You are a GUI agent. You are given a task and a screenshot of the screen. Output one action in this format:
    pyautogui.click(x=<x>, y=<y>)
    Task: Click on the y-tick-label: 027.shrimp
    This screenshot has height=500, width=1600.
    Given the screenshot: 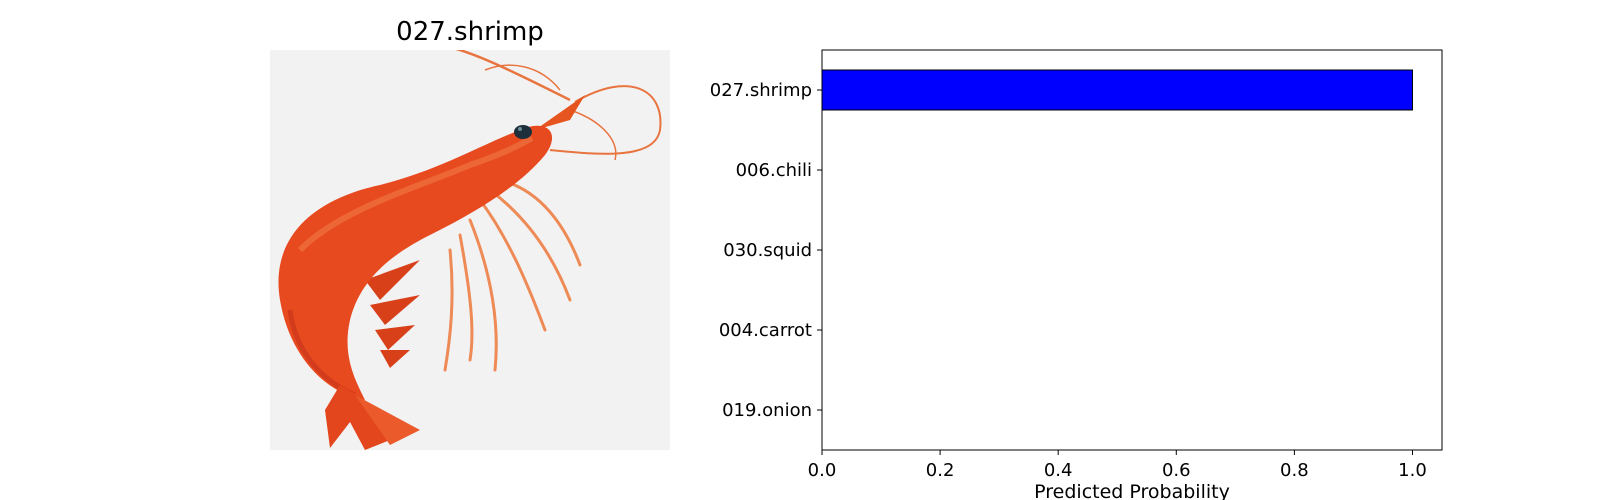 What is the action you would take?
    pyautogui.click(x=761, y=90)
    